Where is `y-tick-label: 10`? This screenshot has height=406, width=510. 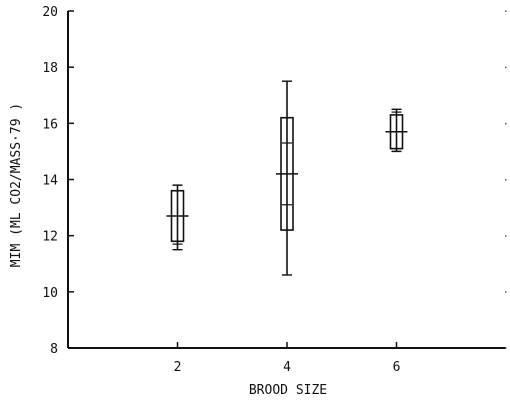 y-tick-label: 10 is located at coordinates (50, 293).